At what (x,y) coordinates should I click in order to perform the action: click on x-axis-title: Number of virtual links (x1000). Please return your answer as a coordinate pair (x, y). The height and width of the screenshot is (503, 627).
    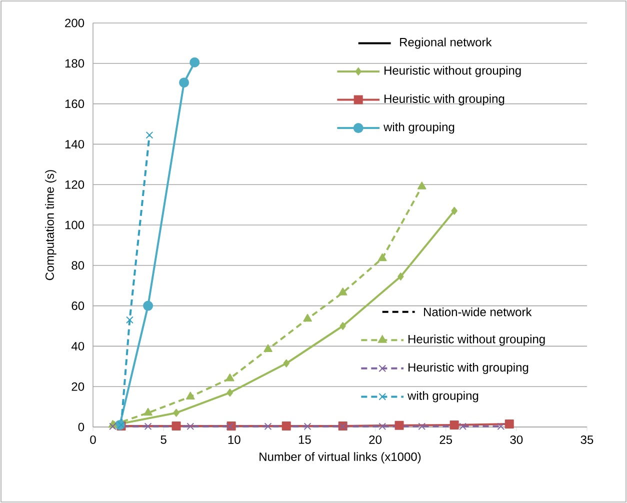
    Looking at the image, I should click on (340, 458).